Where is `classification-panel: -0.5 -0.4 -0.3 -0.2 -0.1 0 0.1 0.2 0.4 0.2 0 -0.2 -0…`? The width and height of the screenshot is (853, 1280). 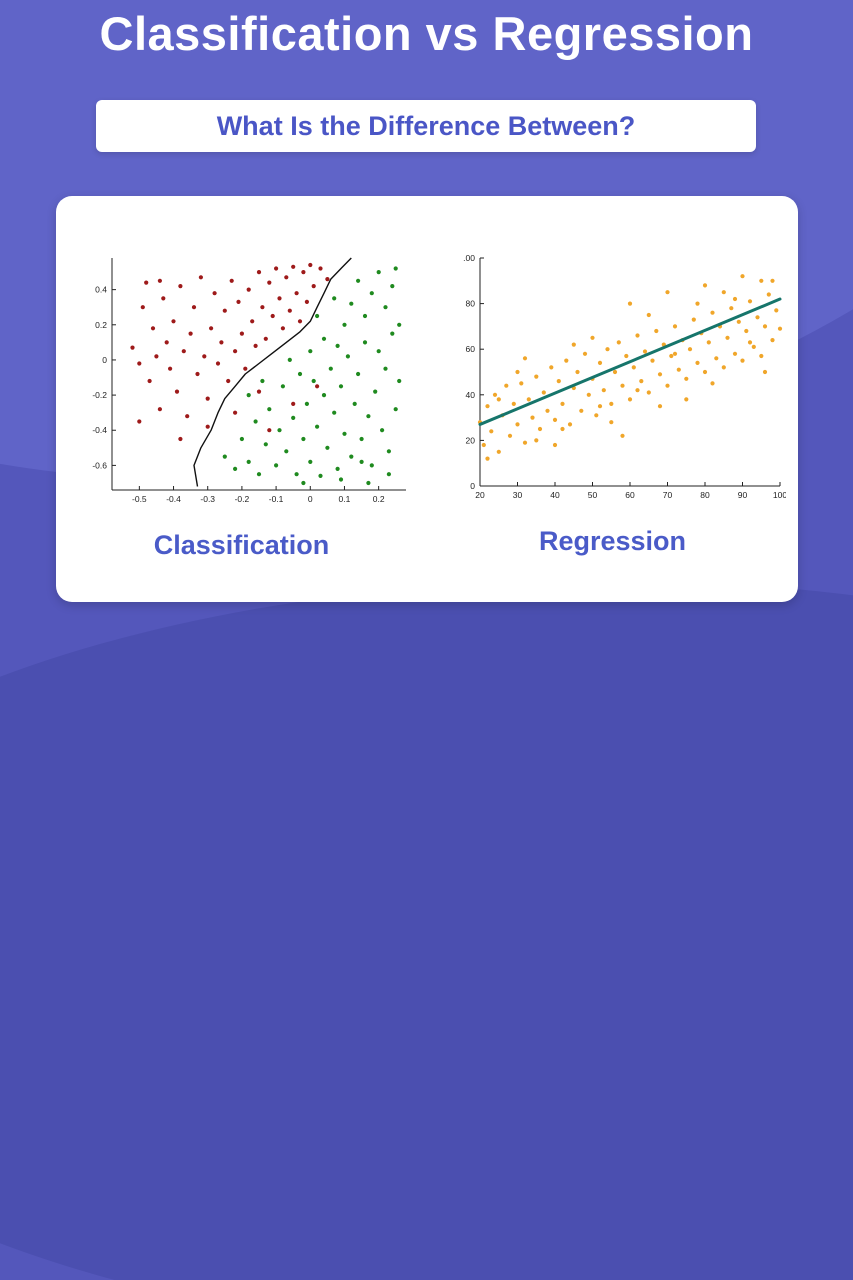 classification-panel: -0.5 -0.4 -0.3 -0.2 -0.1 0 0.1 0.2 0.4 0.2 0 -0.2 -0… is located at coordinates (241, 399).